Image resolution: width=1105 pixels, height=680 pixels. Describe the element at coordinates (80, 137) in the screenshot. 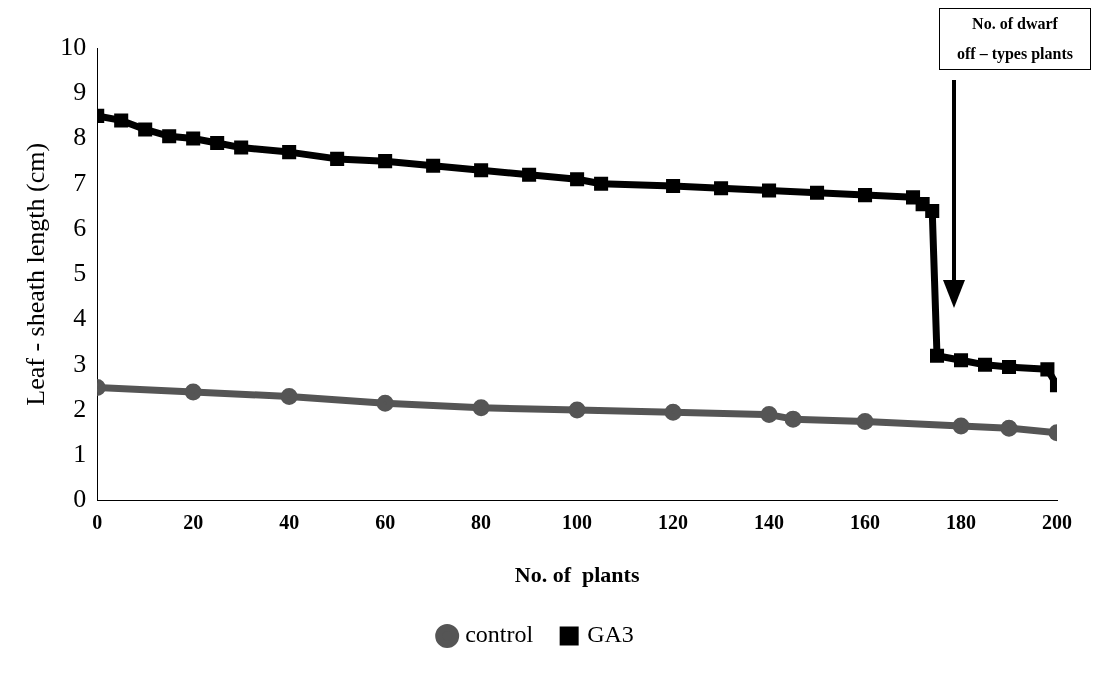

I see `y-tick-label: 8` at that location.